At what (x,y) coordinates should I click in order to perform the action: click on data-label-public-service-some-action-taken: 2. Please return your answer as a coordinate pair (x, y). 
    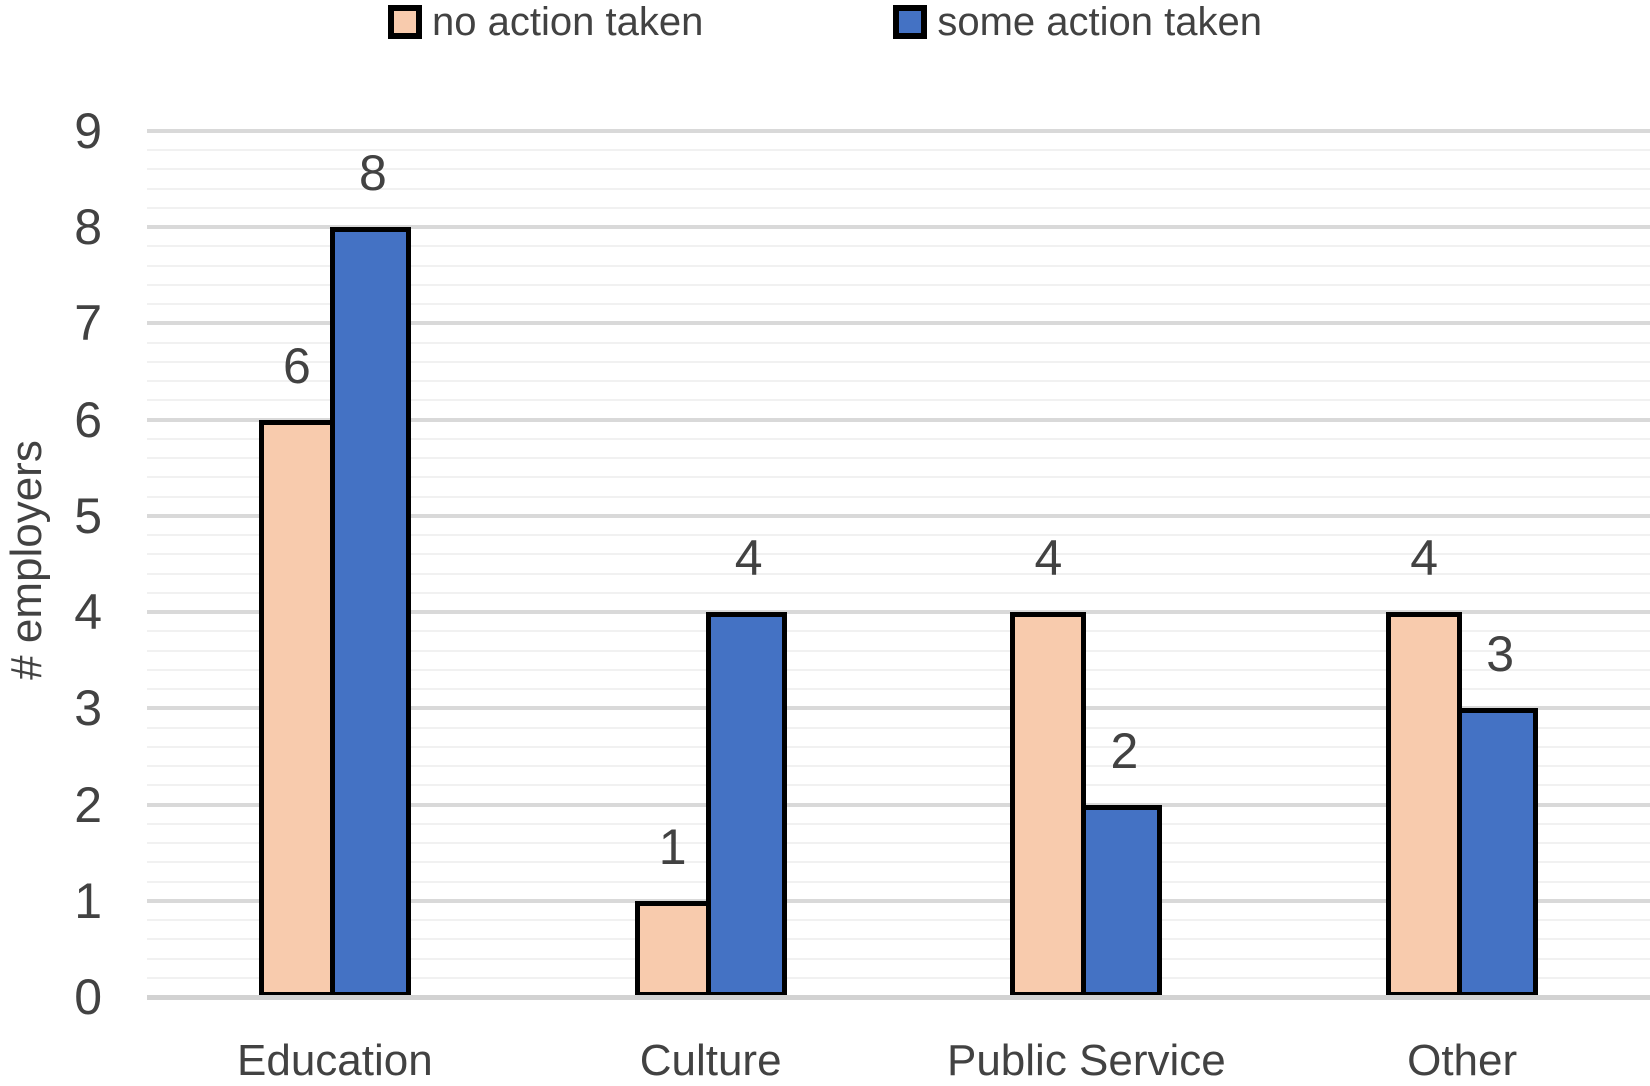
    Looking at the image, I should click on (1124, 751).